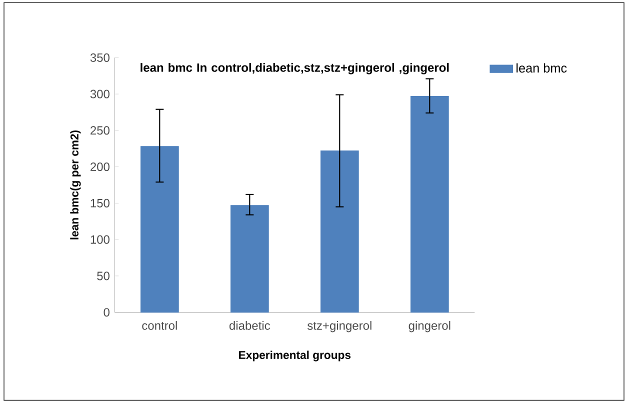 The height and width of the screenshot is (403, 628). I want to click on x-tick-label: gingerol, so click(429, 326).